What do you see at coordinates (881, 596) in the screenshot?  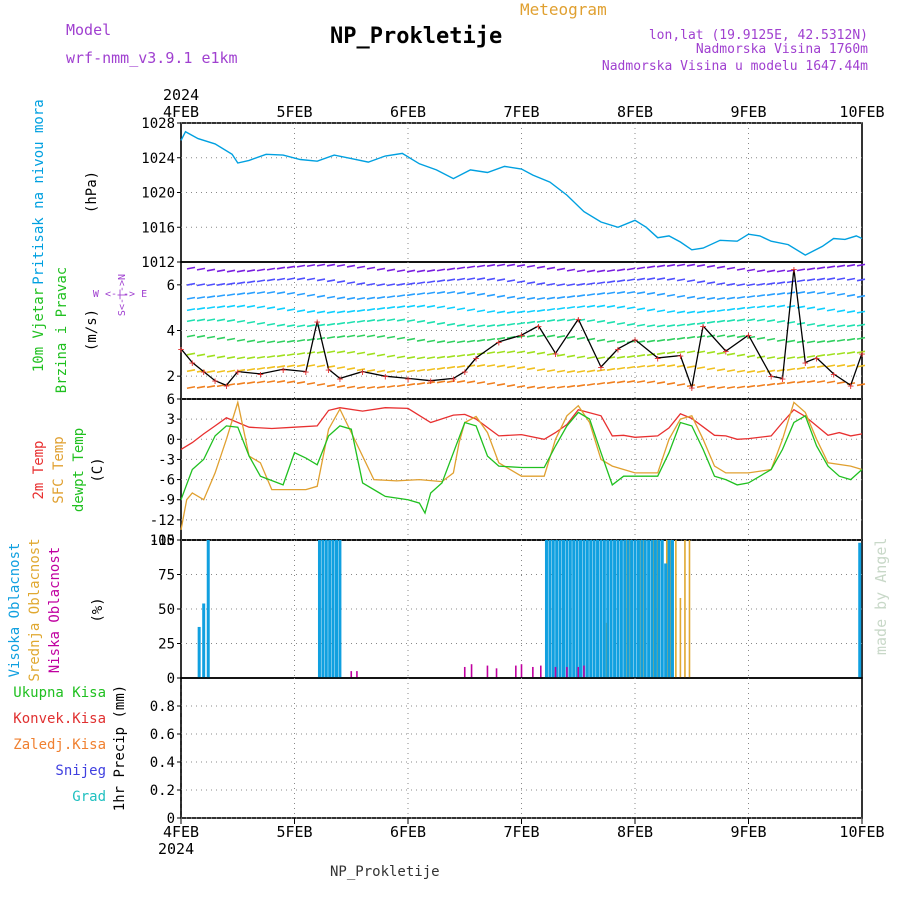 I see `watermark: made by Angel` at bounding box center [881, 596].